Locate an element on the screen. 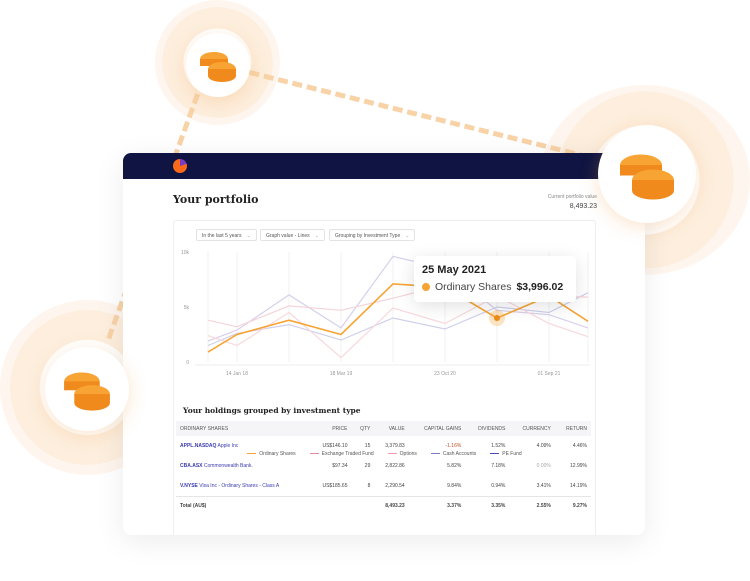 The width and height of the screenshot is (750, 581). portfolio-value: 8,493.23 is located at coordinates (583, 206).